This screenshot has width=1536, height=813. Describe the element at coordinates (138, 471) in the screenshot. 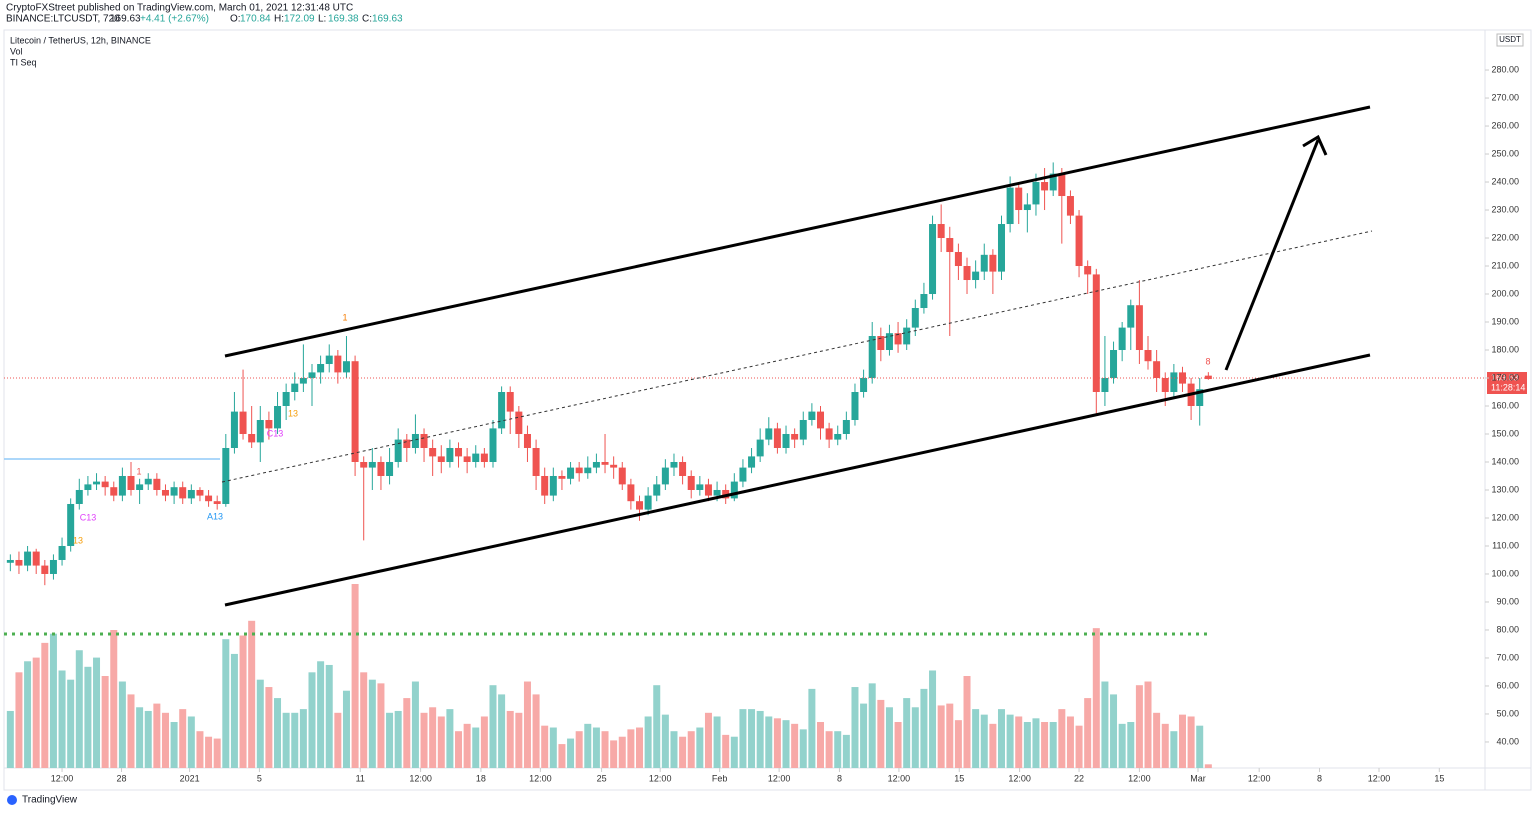

I see `sequential-label: 1` at that location.